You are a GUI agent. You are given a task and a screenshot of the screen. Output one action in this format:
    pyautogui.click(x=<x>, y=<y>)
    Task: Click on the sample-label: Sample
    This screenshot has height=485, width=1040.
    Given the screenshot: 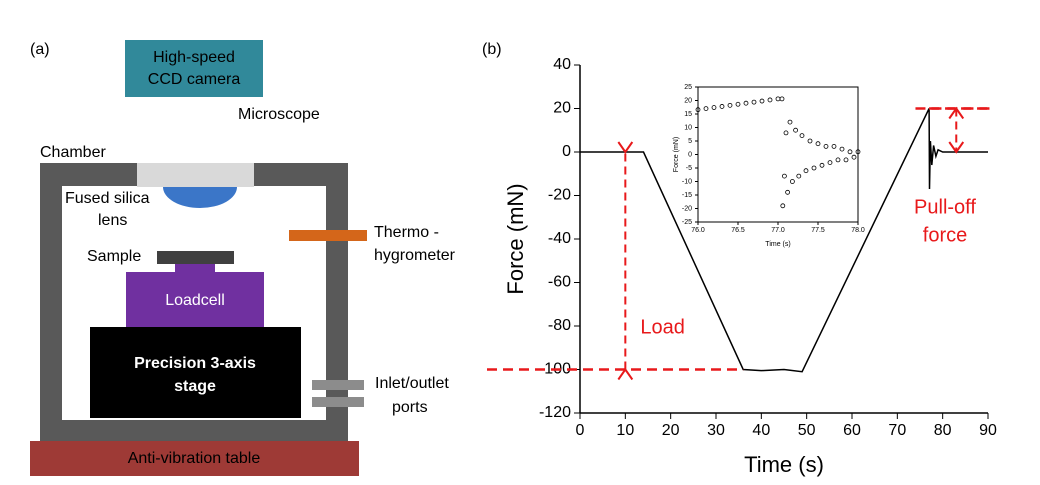 What is the action you would take?
    pyautogui.click(x=114, y=256)
    